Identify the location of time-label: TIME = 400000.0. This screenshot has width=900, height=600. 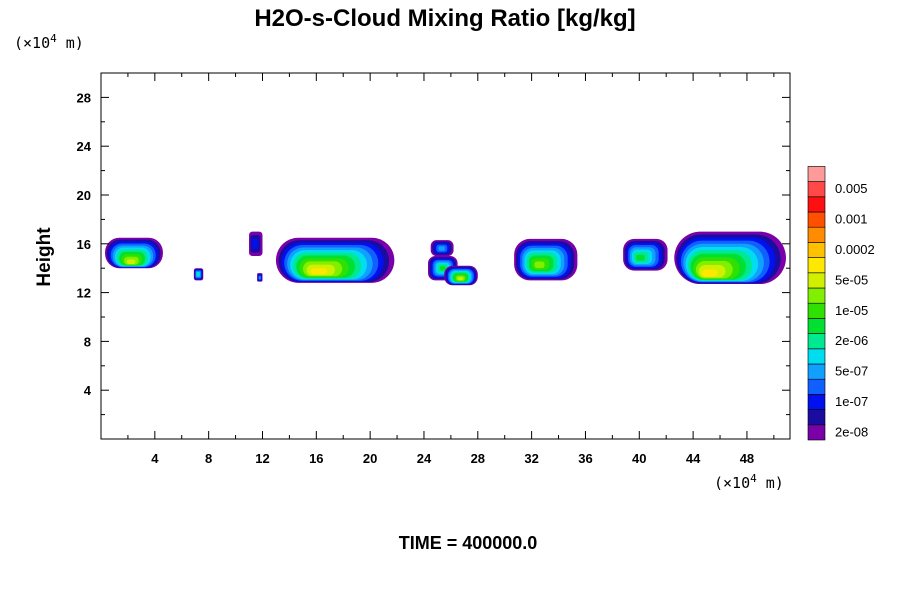
(468, 543).